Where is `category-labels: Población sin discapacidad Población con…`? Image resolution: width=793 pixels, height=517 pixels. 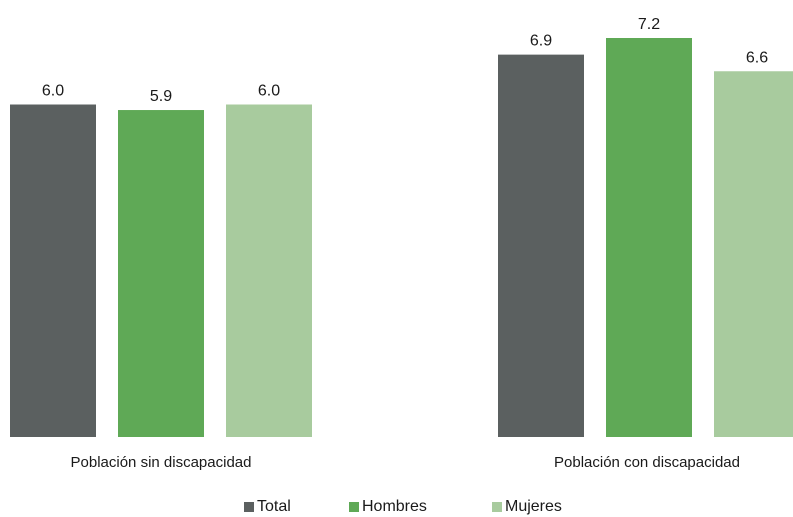
category-labels: Población sin discapacidad Población con… is located at coordinates (405, 462).